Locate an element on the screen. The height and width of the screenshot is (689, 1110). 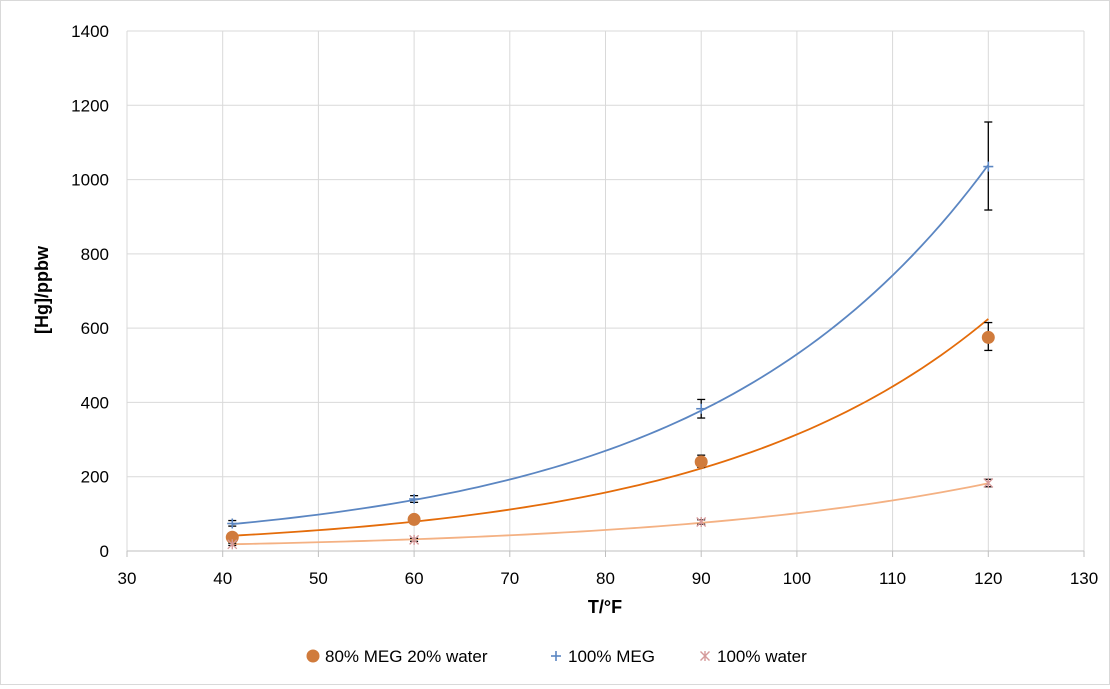
y-tick-label: 1200 is located at coordinates (90, 105).